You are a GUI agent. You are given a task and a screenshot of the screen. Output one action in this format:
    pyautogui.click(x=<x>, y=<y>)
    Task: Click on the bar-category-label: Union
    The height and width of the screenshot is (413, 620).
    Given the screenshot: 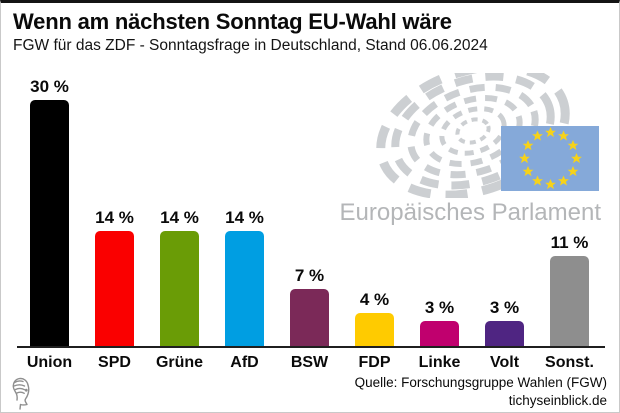 What is the action you would take?
    pyautogui.click(x=49, y=362)
    